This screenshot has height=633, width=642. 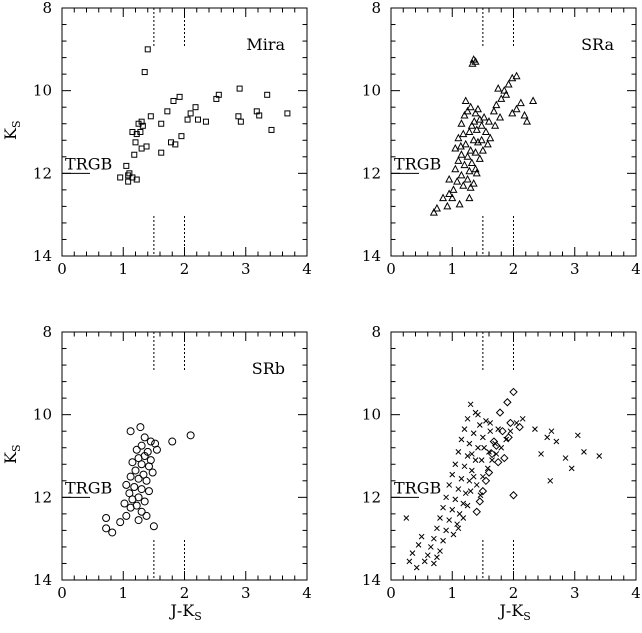 I want to click on x-tick-label: 4, so click(x=307, y=593).